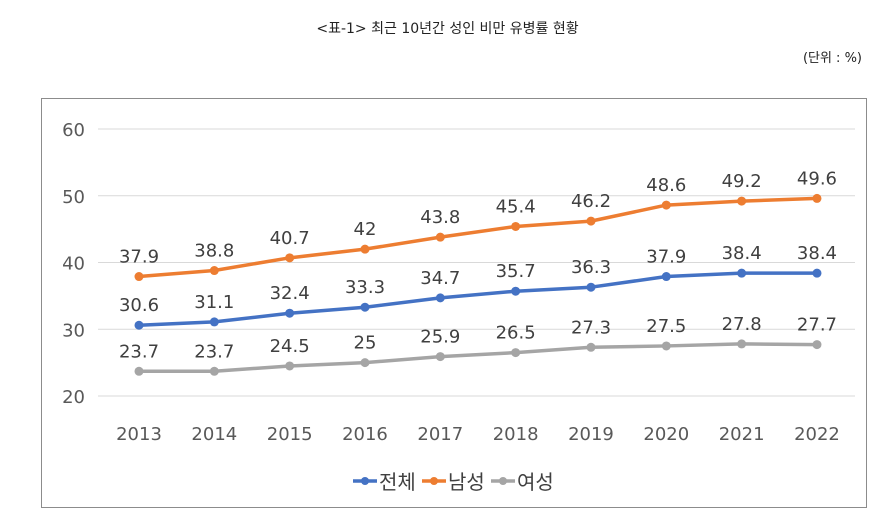 This screenshot has height=517, width=895. Describe the element at coordinates (397, 482) in the screenshot. I see `legend-label: 전체` at that location.